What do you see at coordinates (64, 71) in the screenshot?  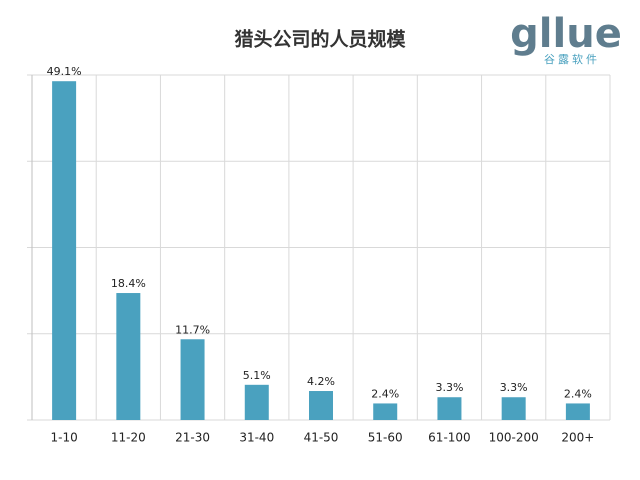 I see `value-label: 49.1%` at bounding box center [64, 71].